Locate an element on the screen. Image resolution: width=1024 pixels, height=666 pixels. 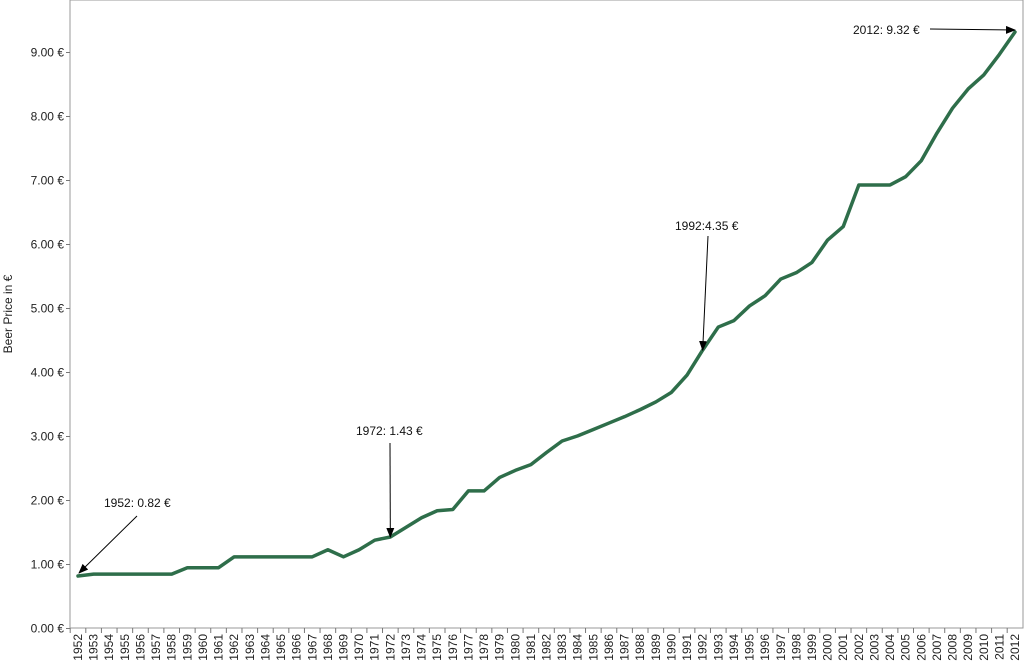
x-tick-label: 1961 is located at coordinates (219, 647).